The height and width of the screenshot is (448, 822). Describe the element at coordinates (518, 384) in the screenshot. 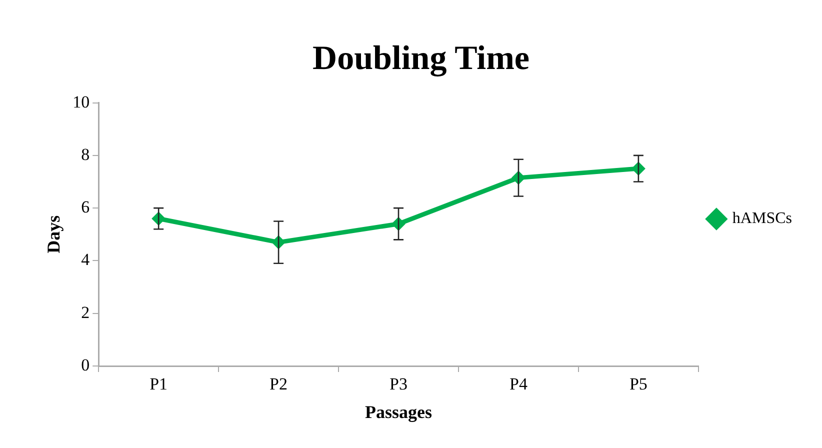

I see `x-tick-label: P4` at that location.